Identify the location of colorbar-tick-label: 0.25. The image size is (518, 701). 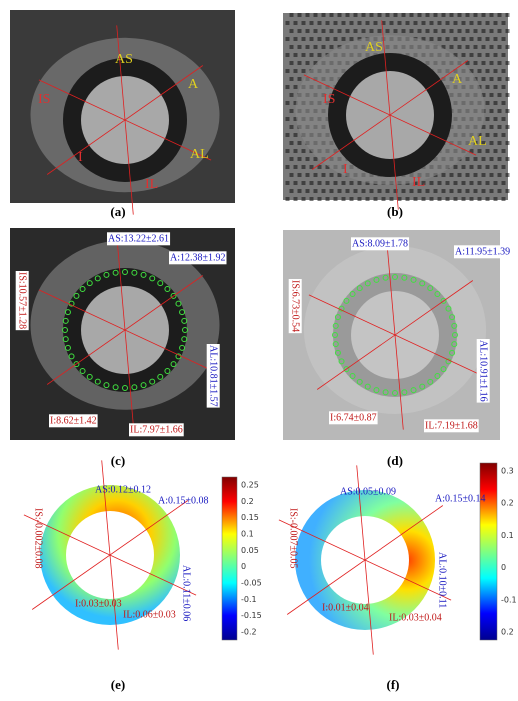
(250, 485).